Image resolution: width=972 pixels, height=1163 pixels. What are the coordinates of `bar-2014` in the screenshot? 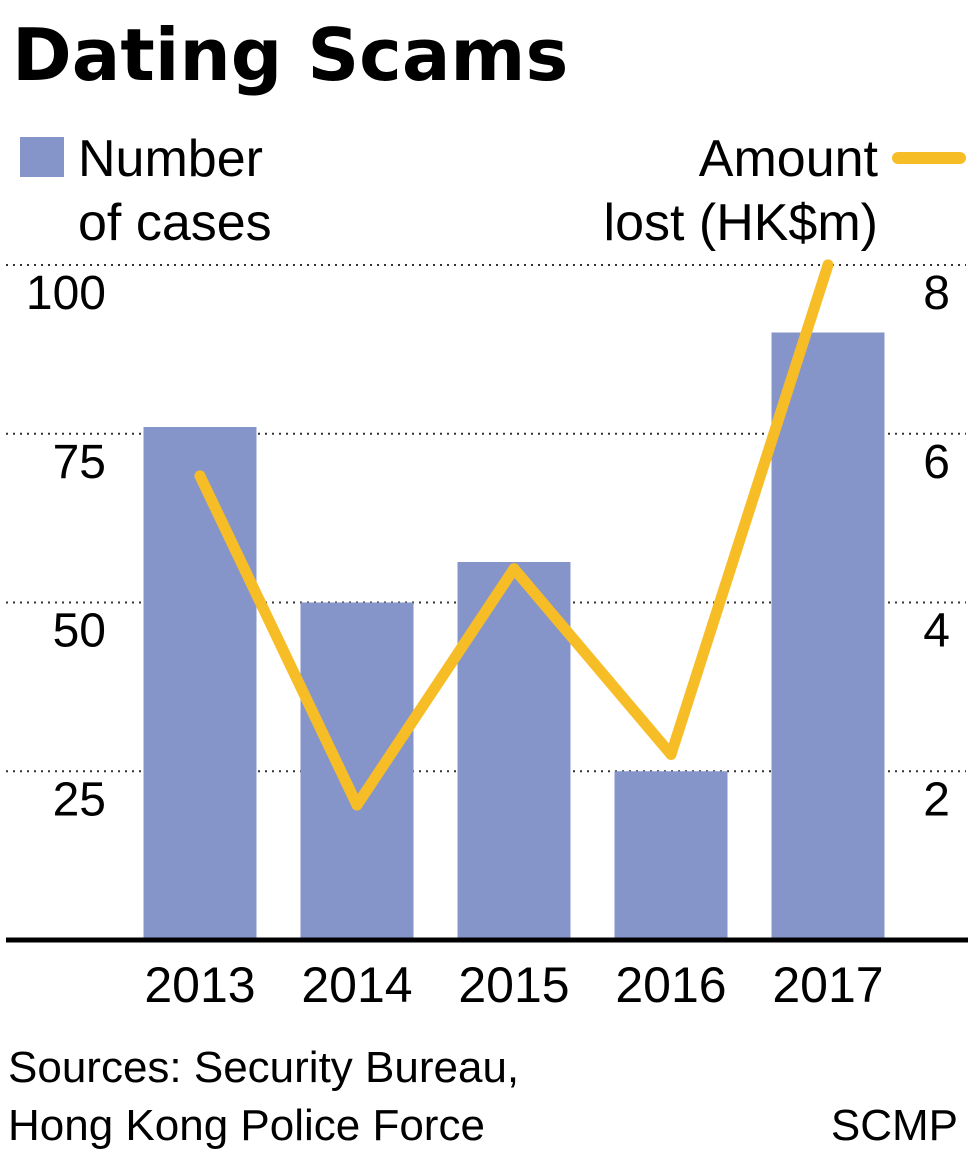 It's located at (357, 771).